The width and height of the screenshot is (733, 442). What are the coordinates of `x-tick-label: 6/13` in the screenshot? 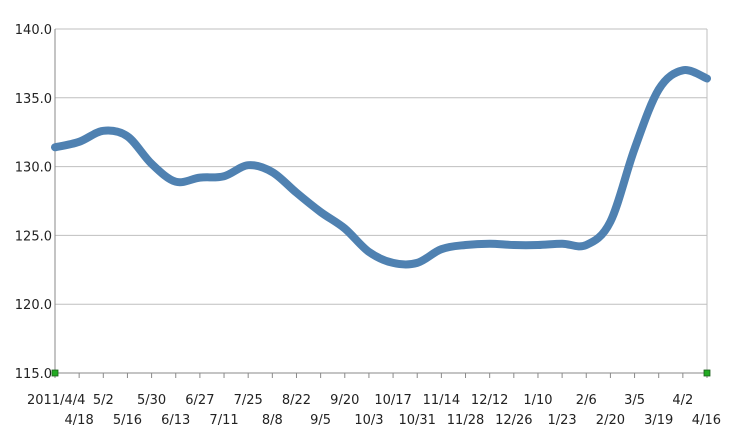 It's located at (175, 420).